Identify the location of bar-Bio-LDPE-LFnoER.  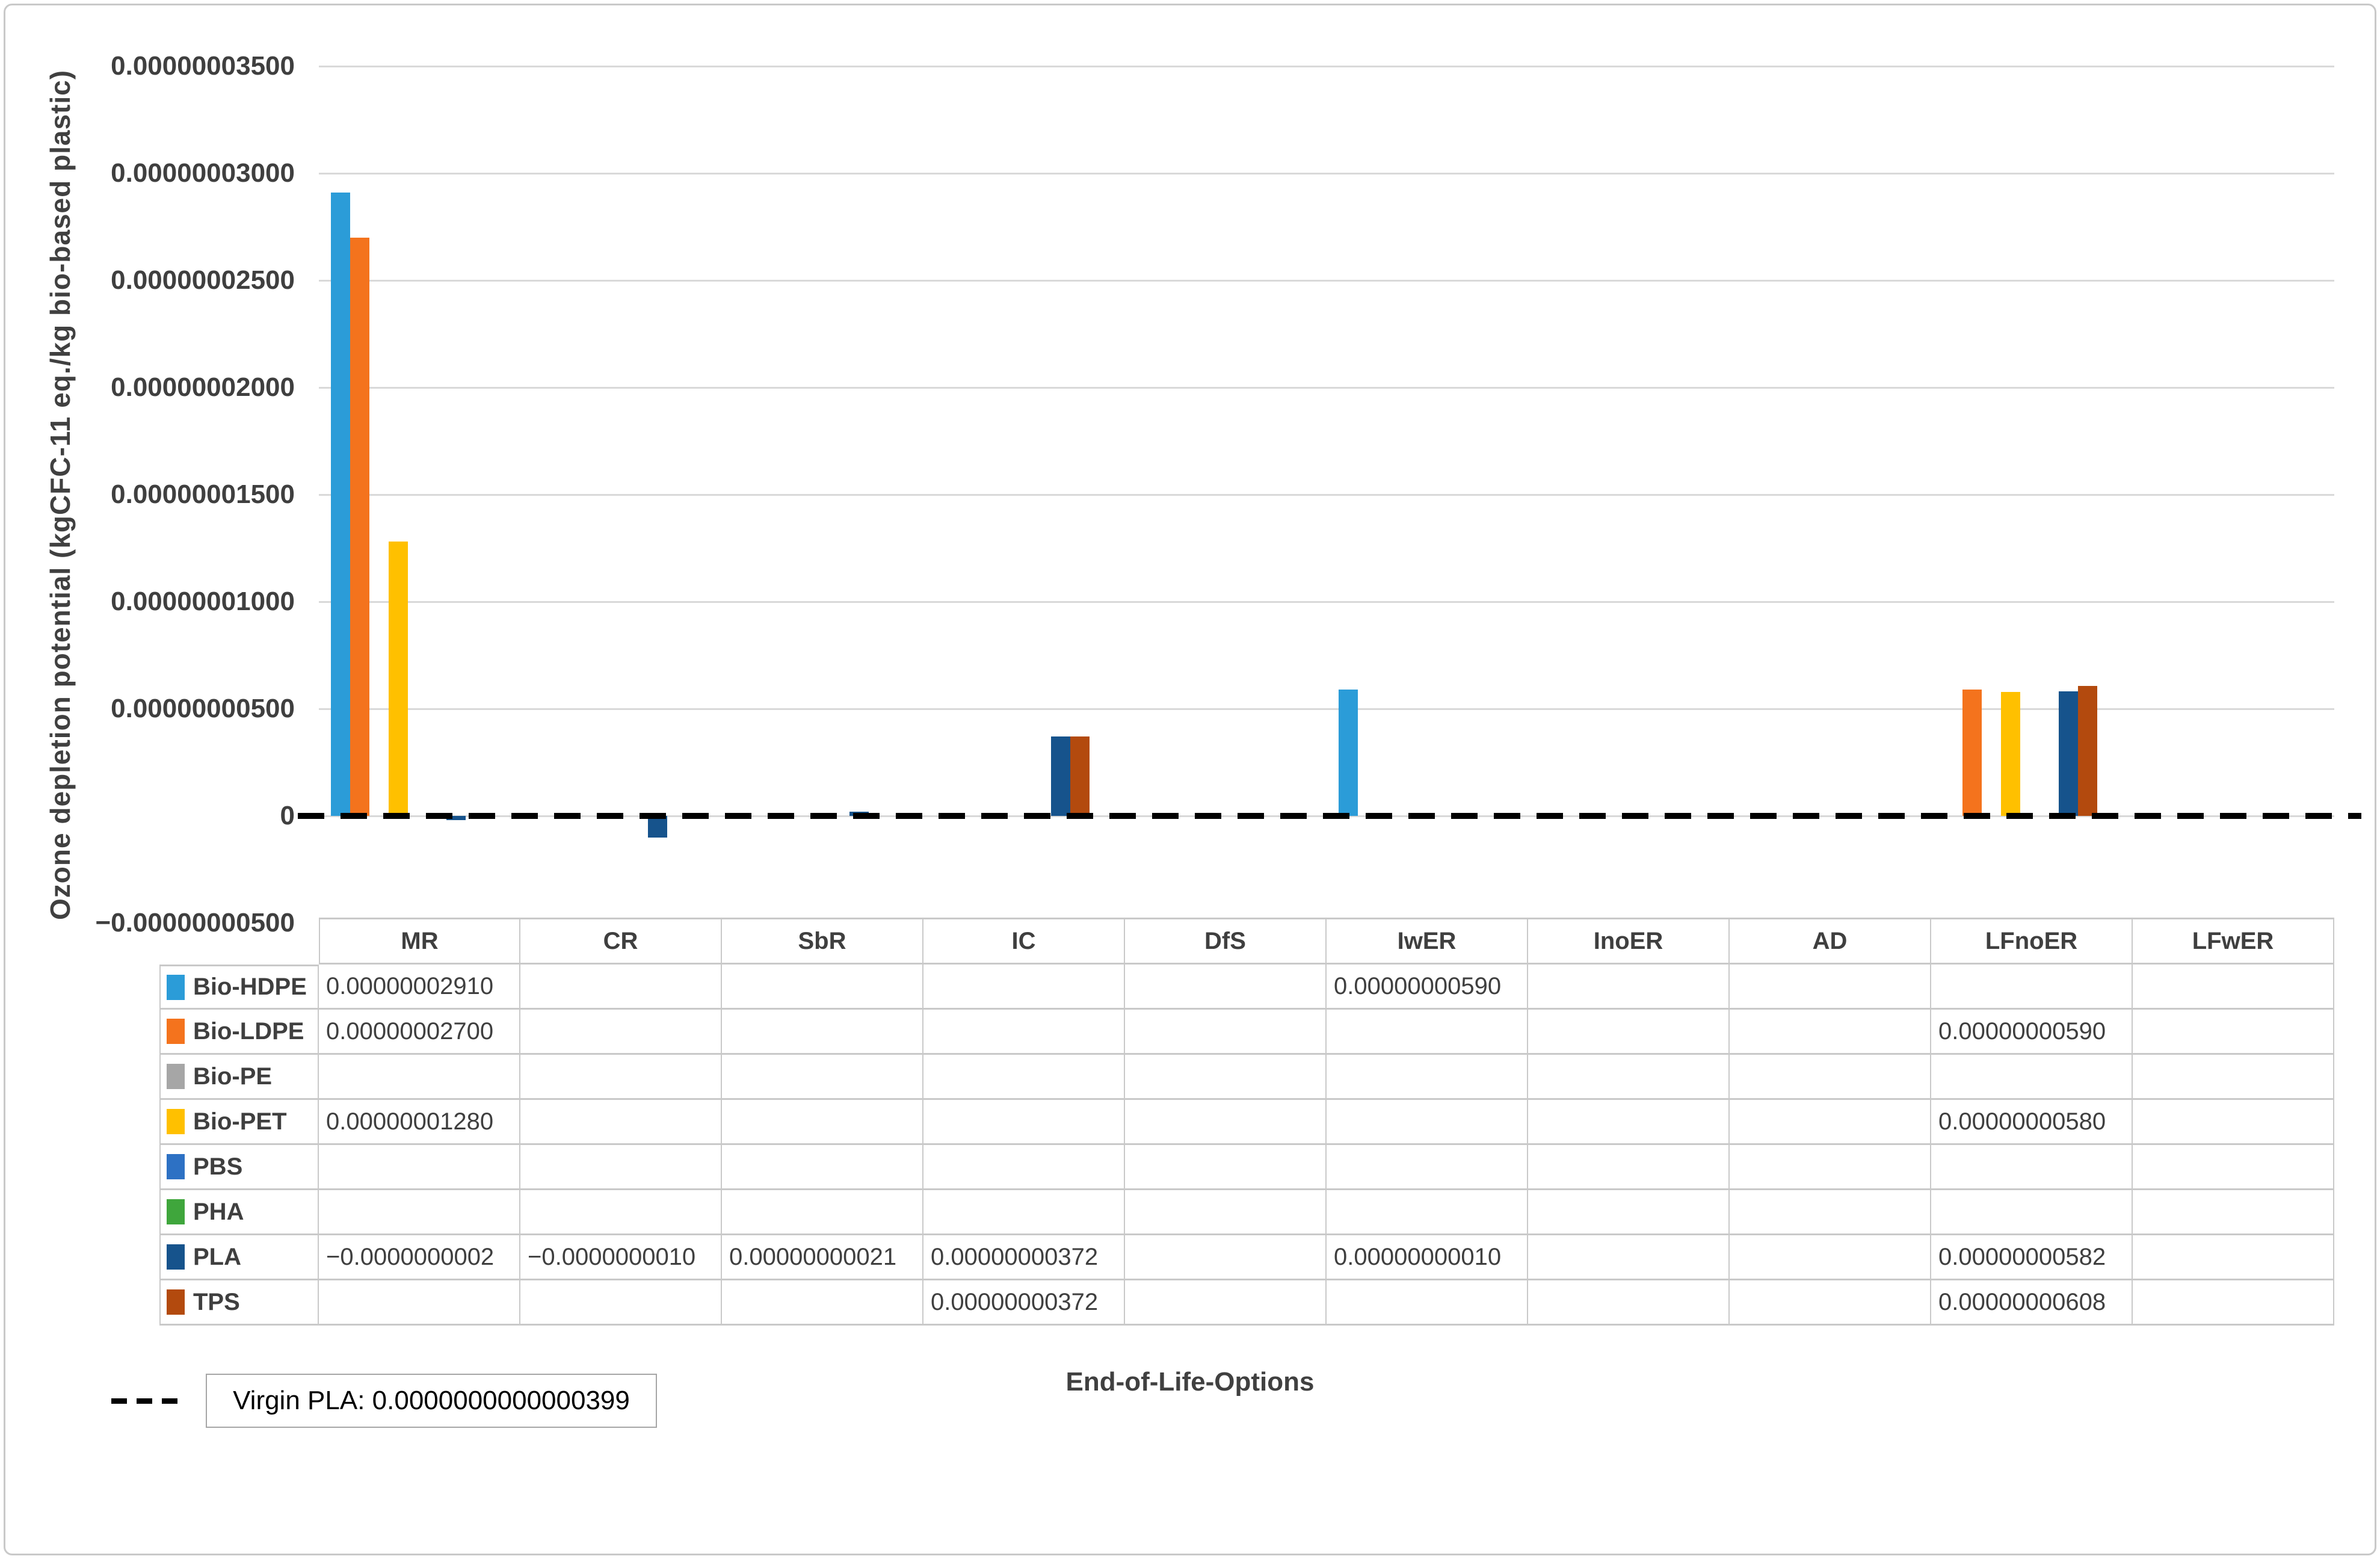
(1972, 752).